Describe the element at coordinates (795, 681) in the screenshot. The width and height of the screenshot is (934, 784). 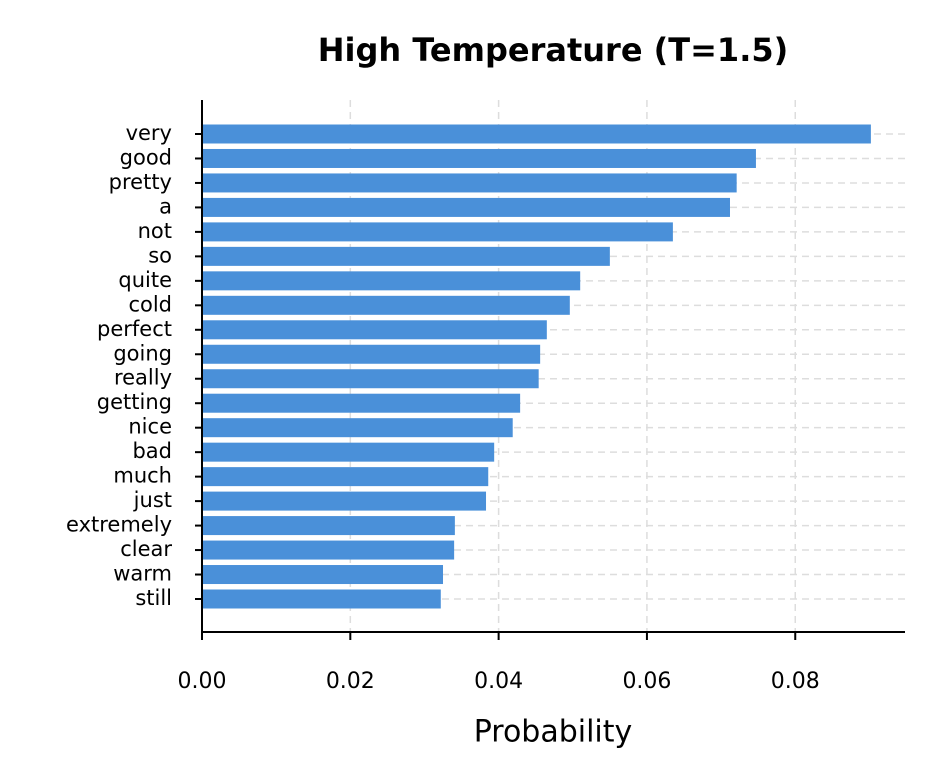
I see `x-tick-label: 0.08` at that location.